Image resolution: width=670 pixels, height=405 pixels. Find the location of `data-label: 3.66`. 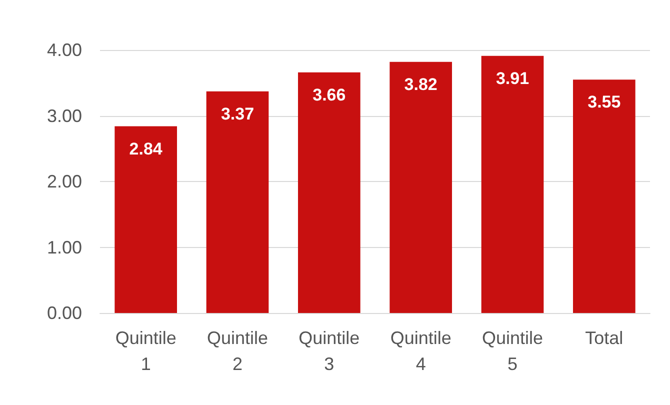

data-label: 3.66 is located at coordinates (329, 94).